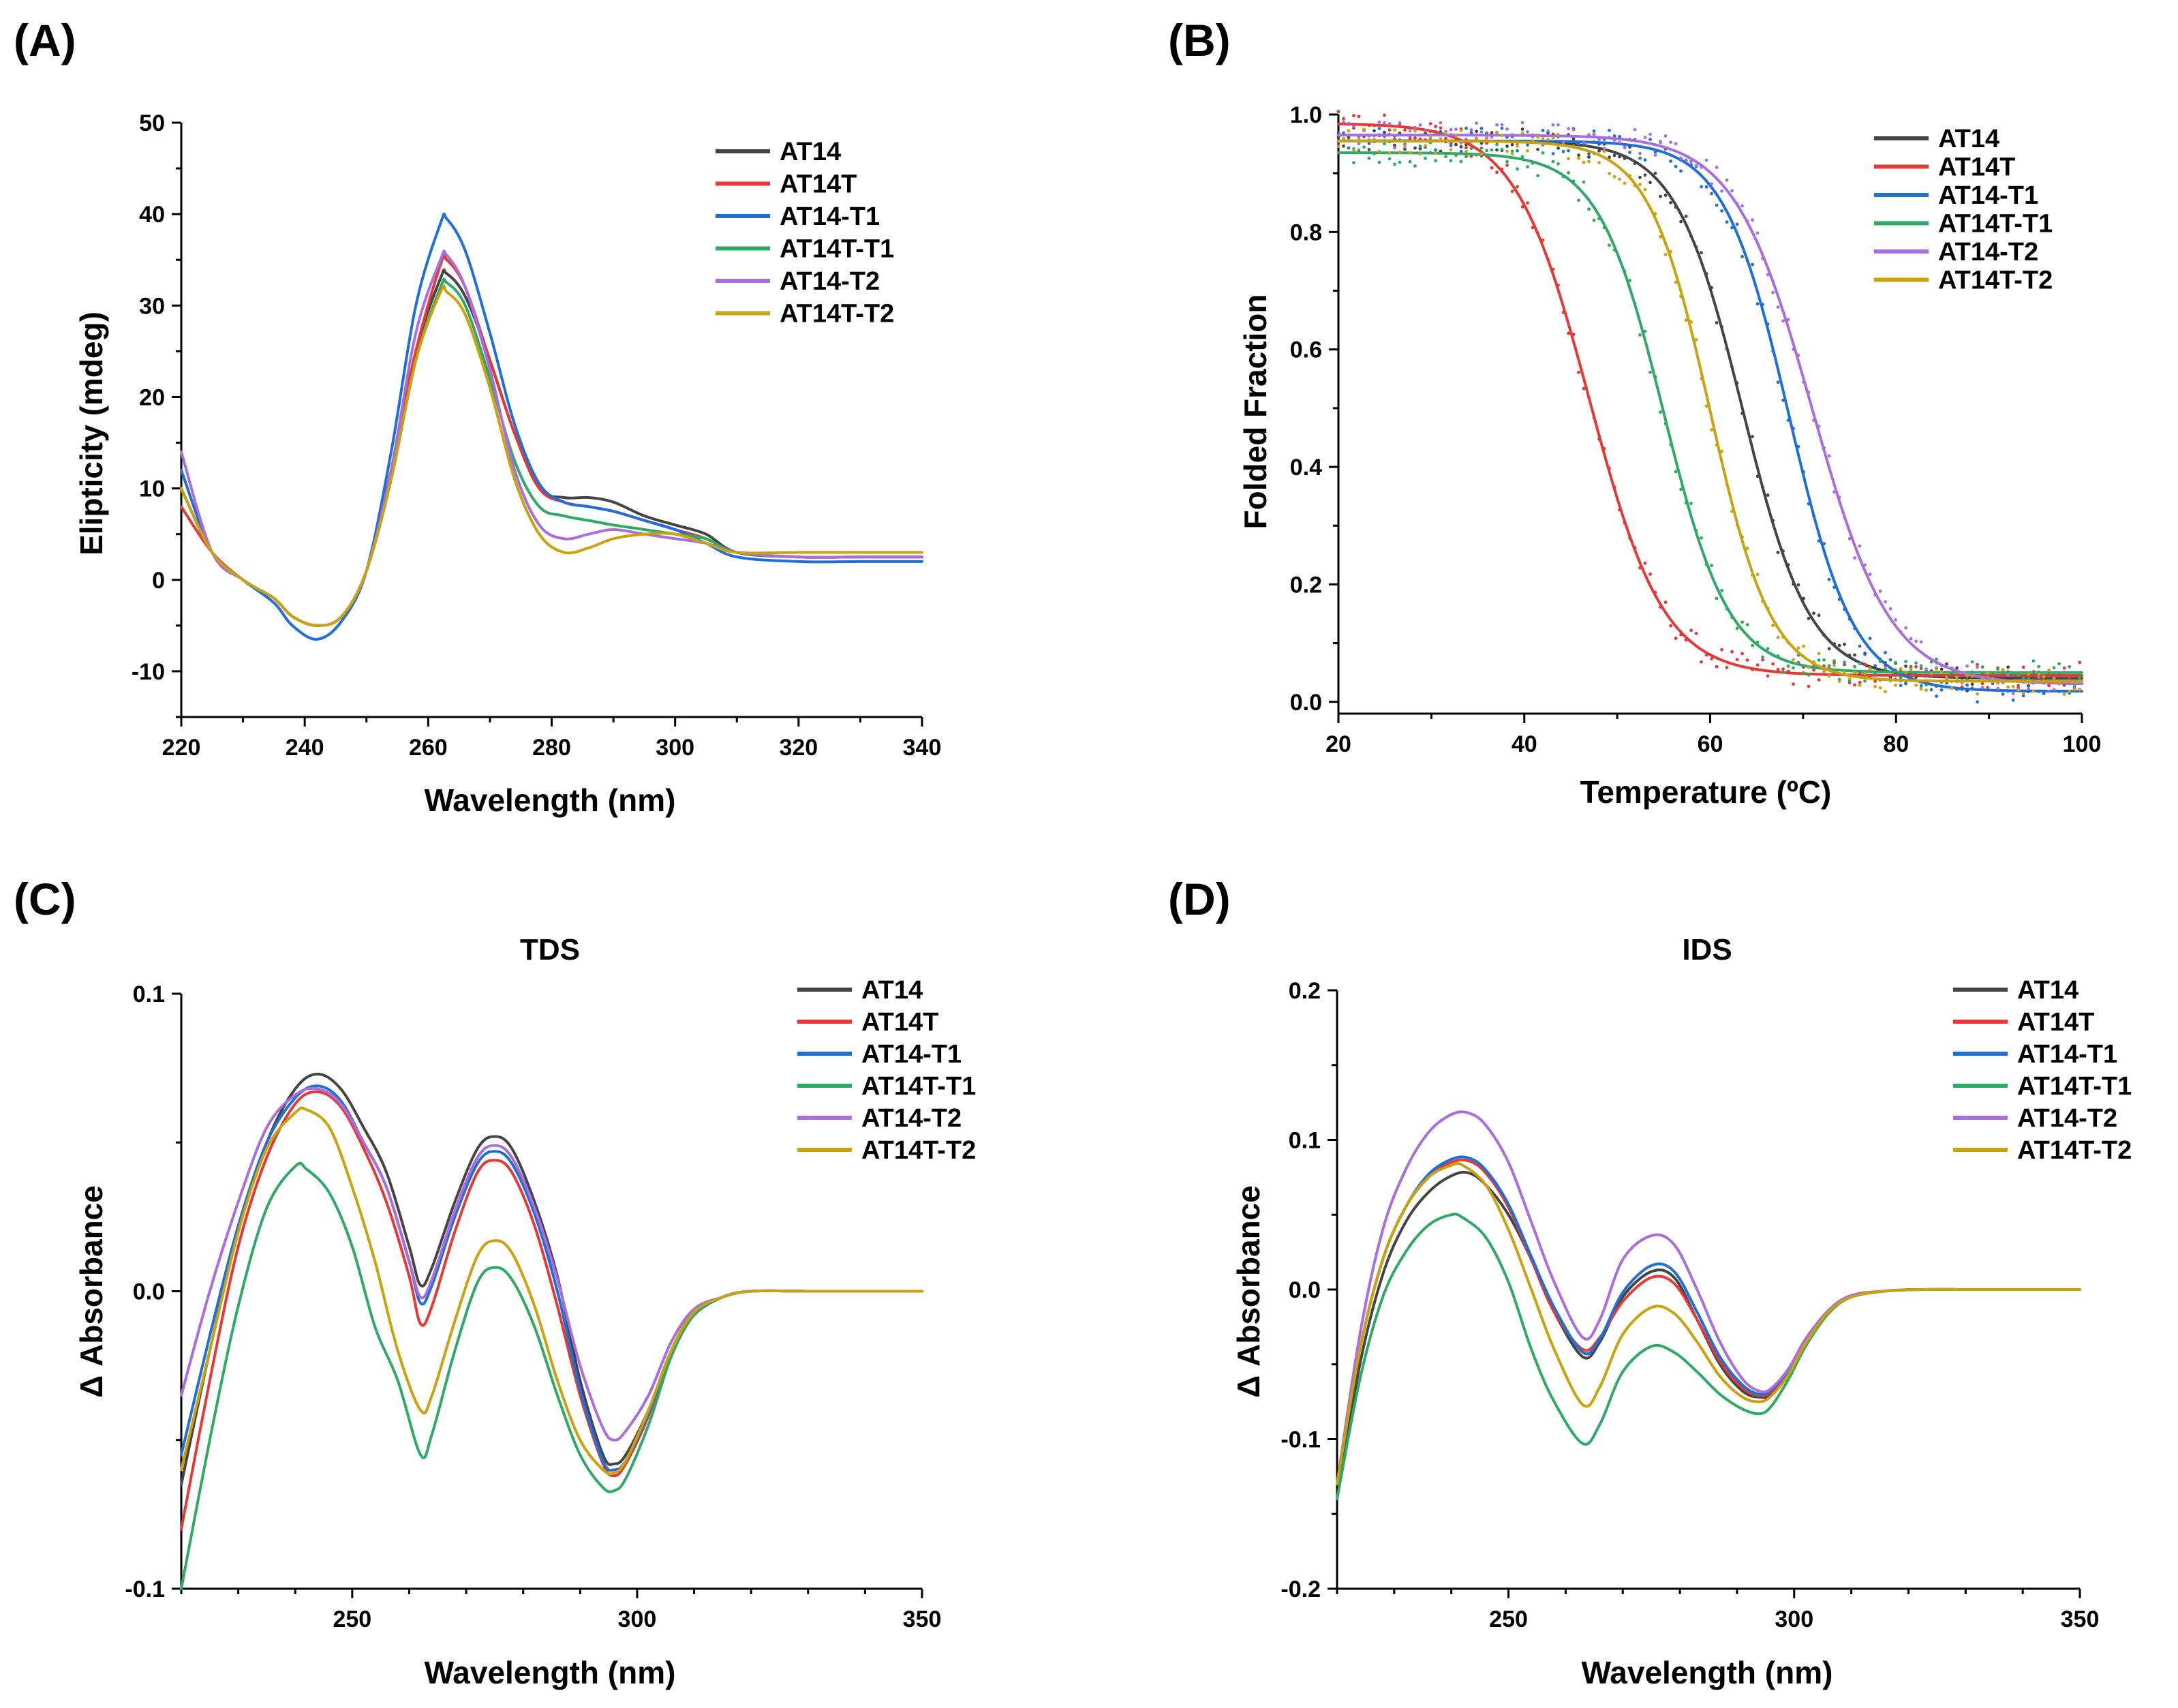 This screenshot has width=2178, height=1708. What do you see at coordinates (887, 1070) in the screenshot?
I see `panel-c-legend: AT14 AT14T AT14-T1 AT14T-T1 AT14-T2 AT14T-T2` at bounding box center [887, 1070].